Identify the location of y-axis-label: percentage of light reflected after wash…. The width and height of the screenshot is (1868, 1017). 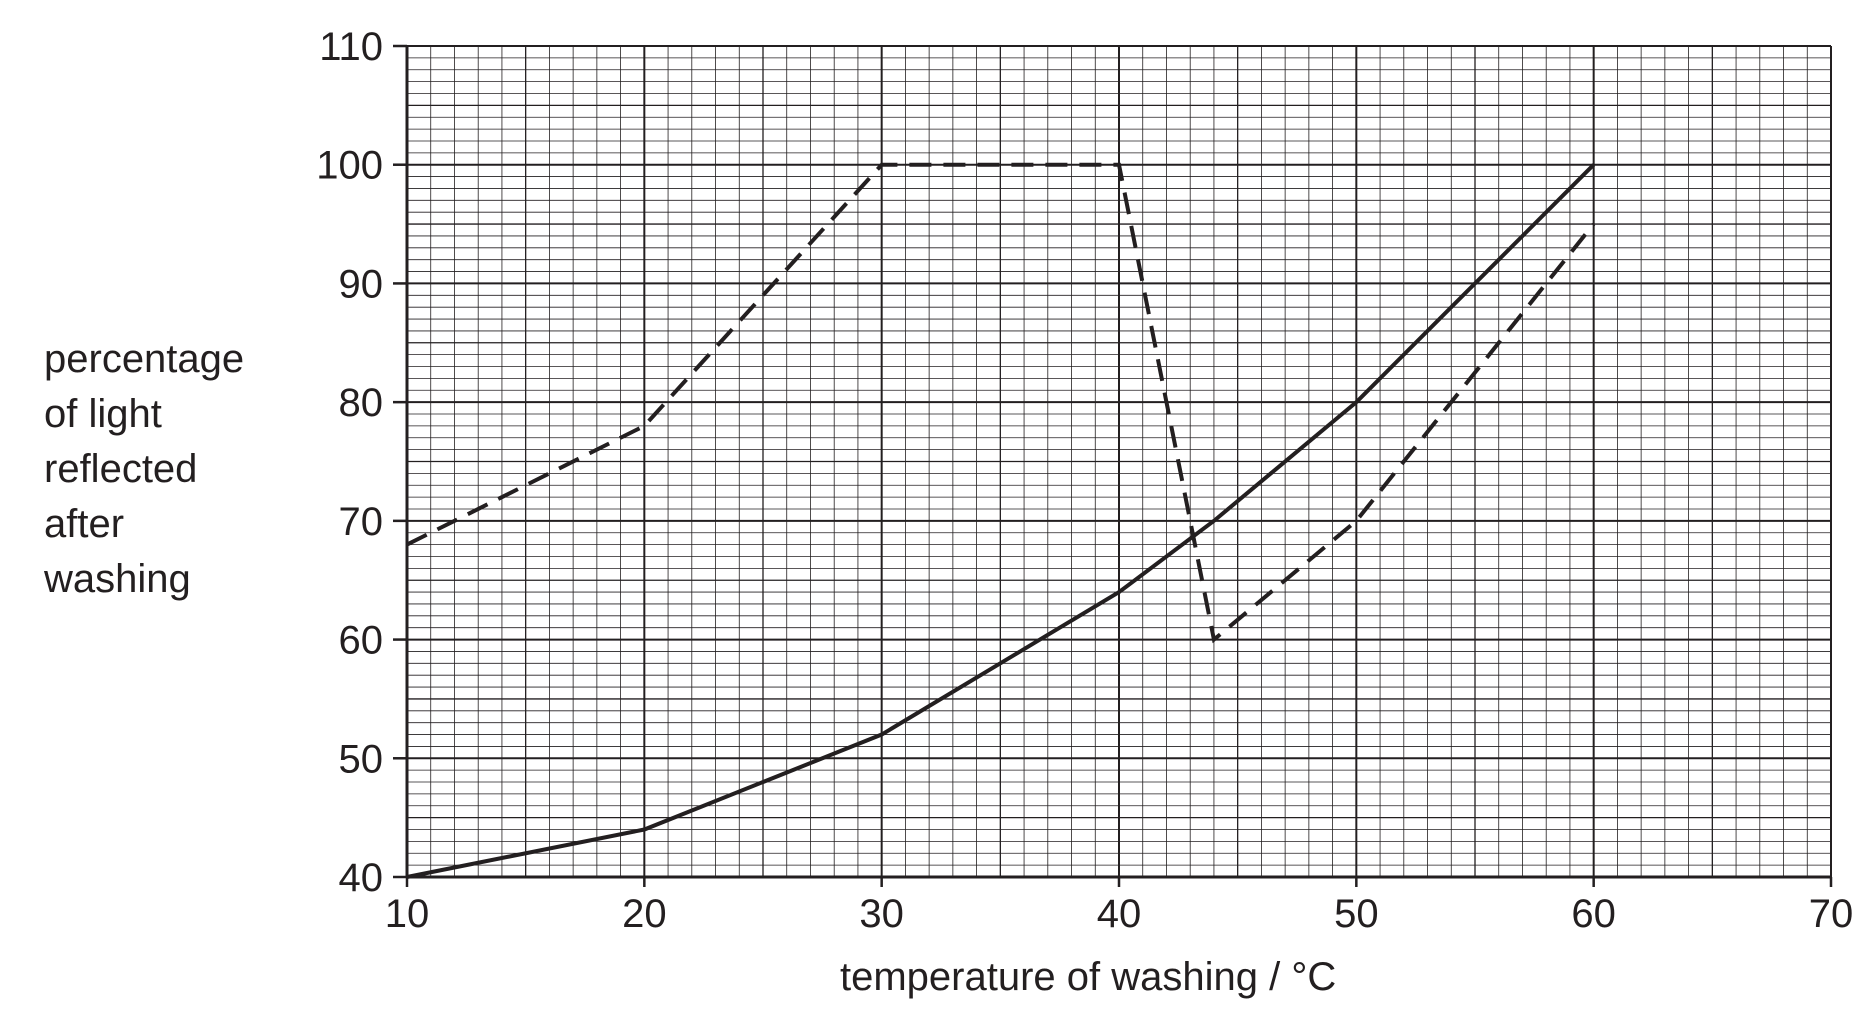
(144, 469).